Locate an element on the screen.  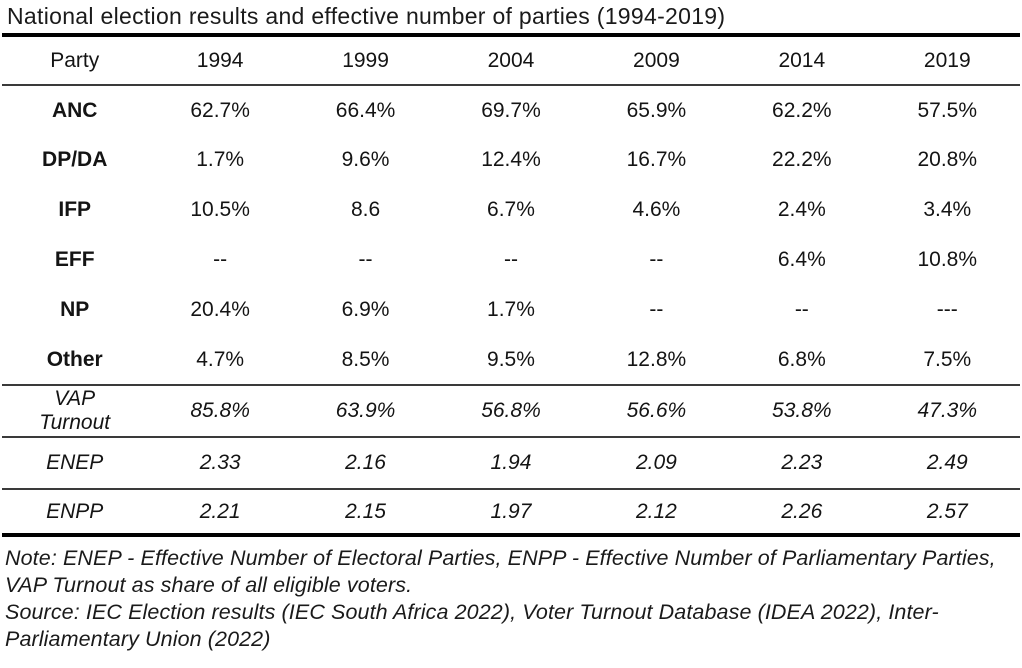
table-cell: 6.7% is located at coordinates (511, 209).